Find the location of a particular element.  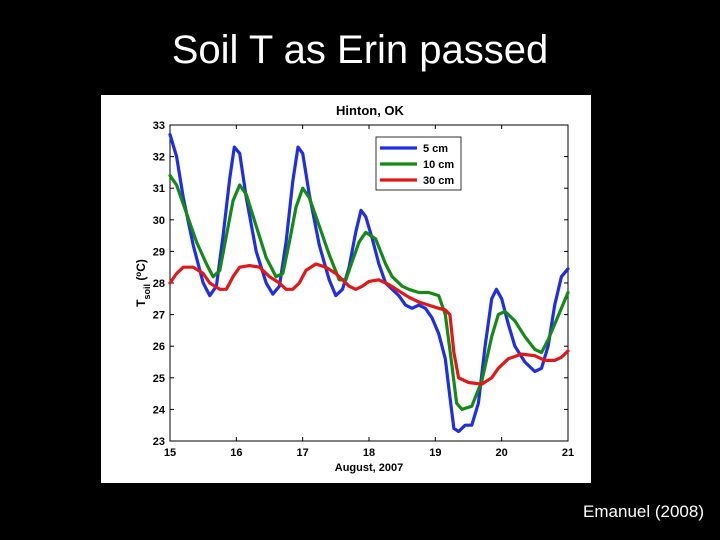

y-tick-label: 24 is located at coordinates (159, 410).